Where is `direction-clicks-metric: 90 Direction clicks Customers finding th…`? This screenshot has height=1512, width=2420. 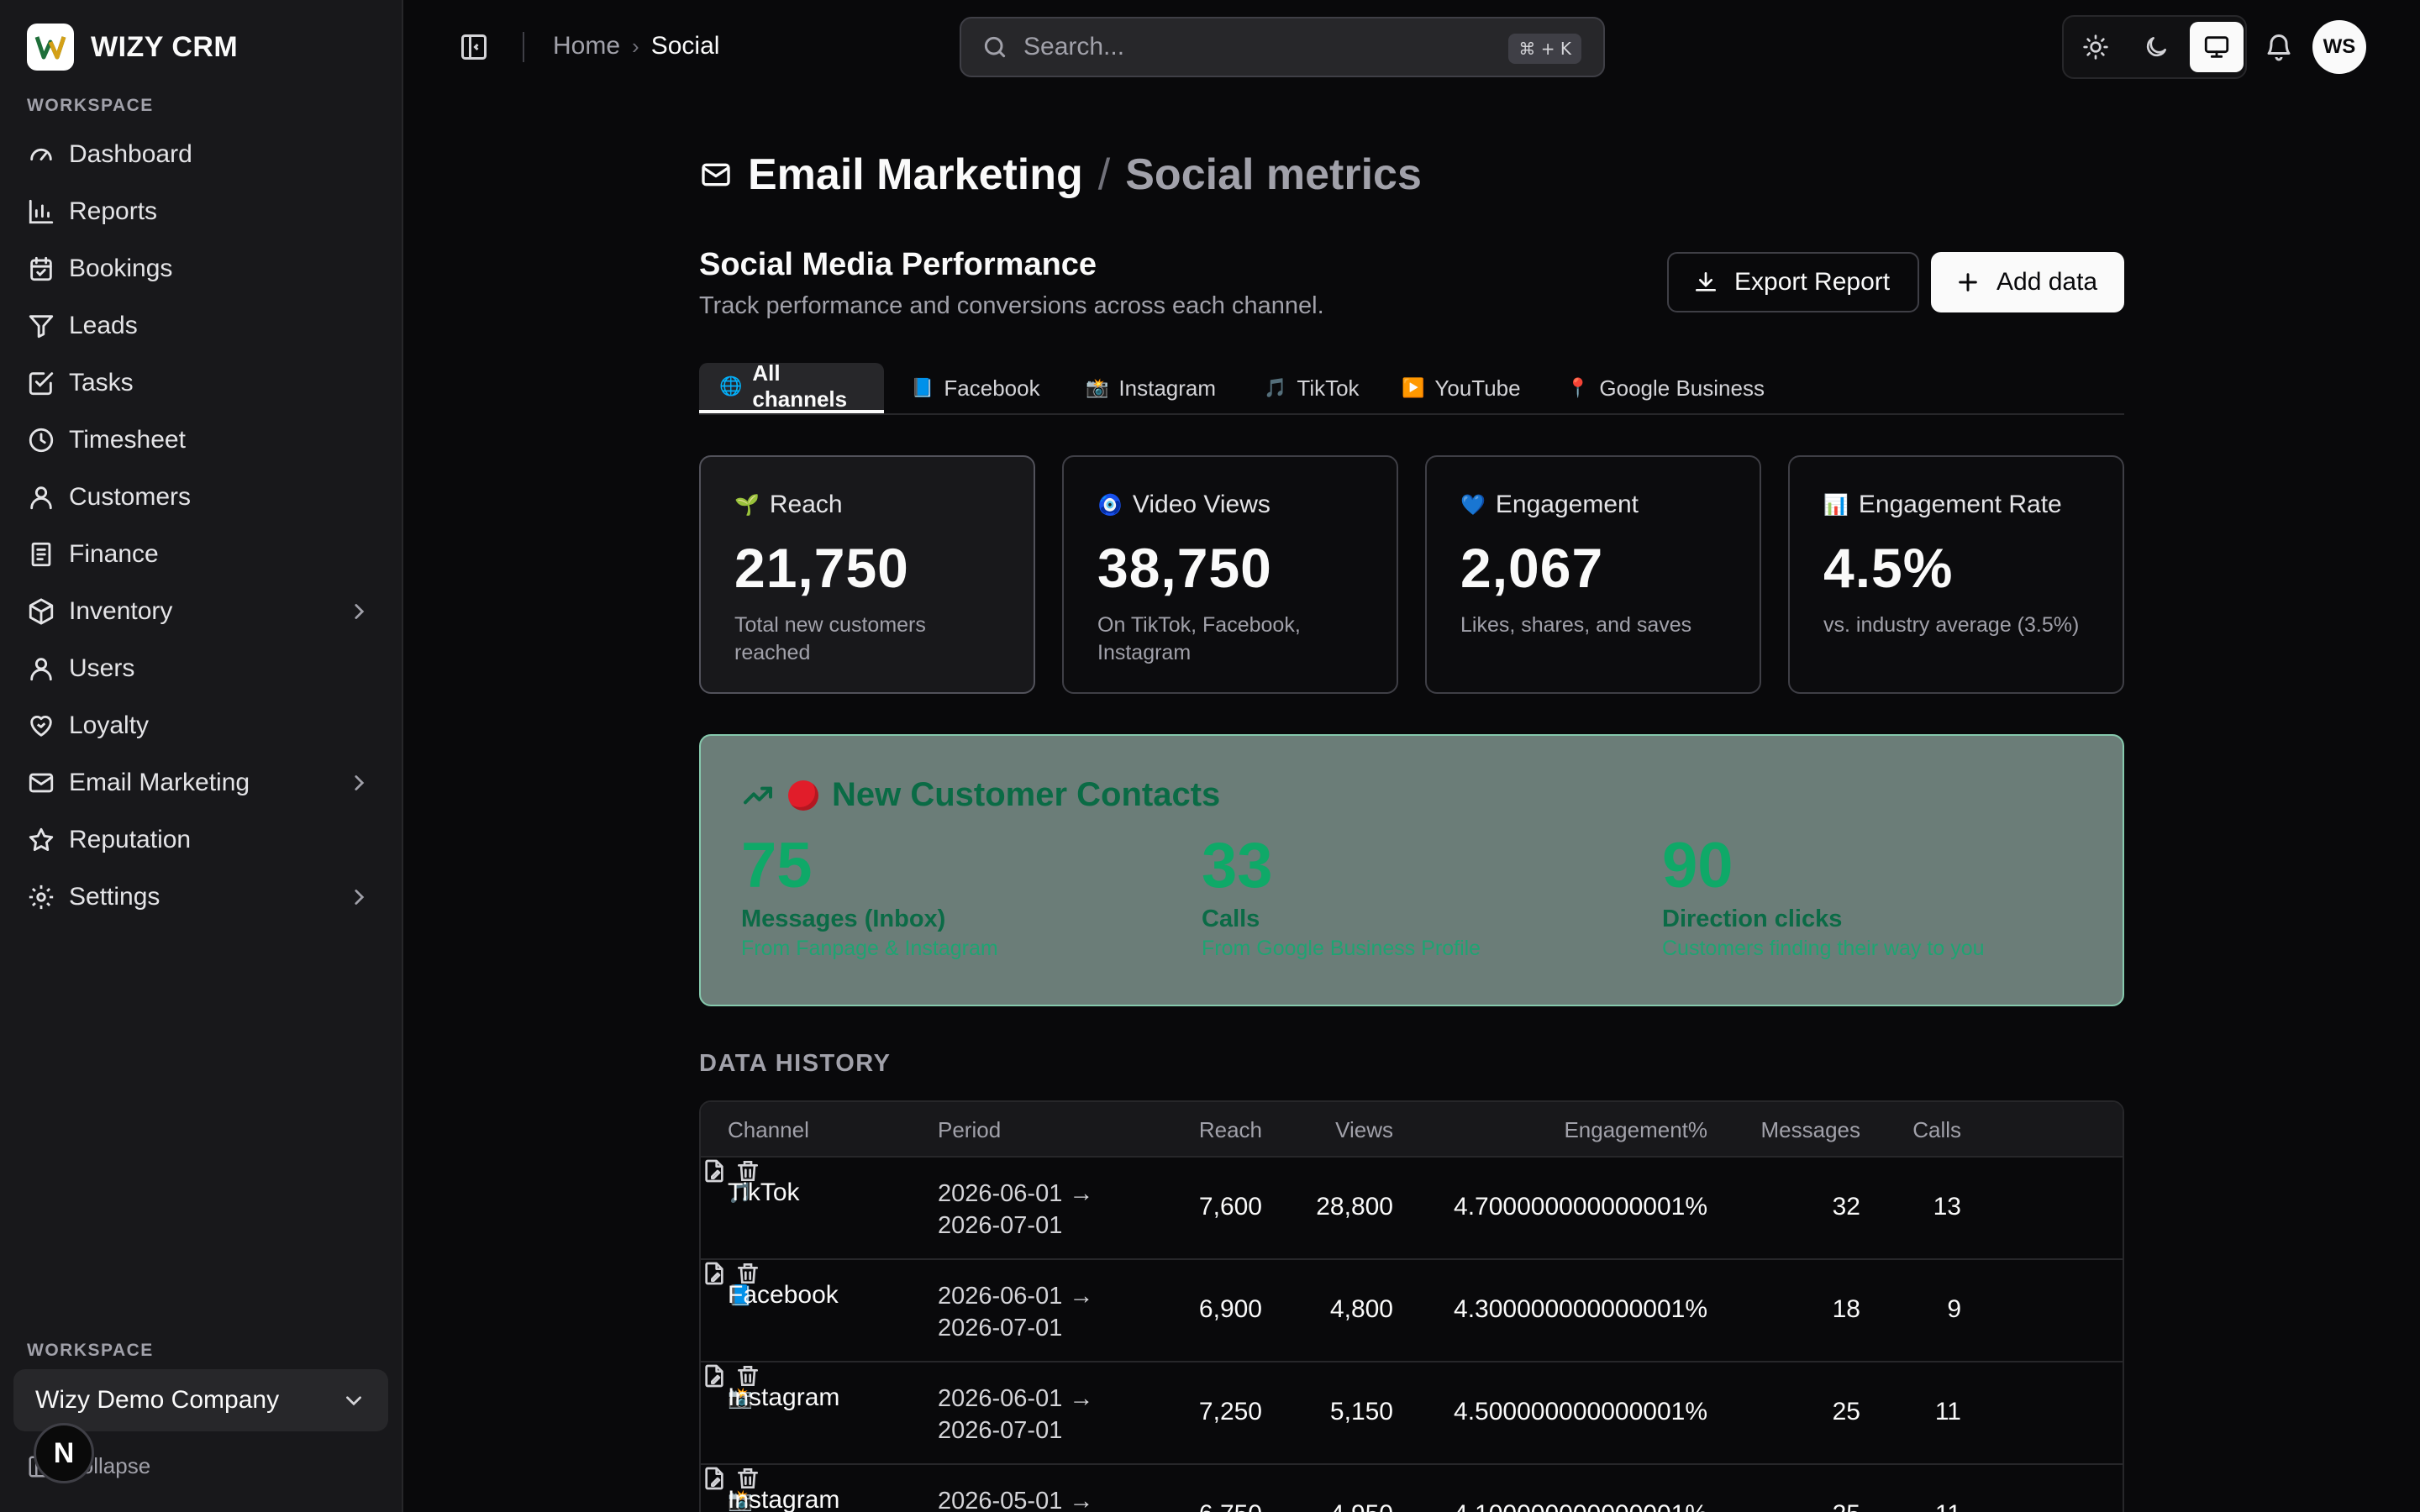 direction-clicks-metric: 90 Direction clicks Customers finding th… is located at coordinates (1823, 895).